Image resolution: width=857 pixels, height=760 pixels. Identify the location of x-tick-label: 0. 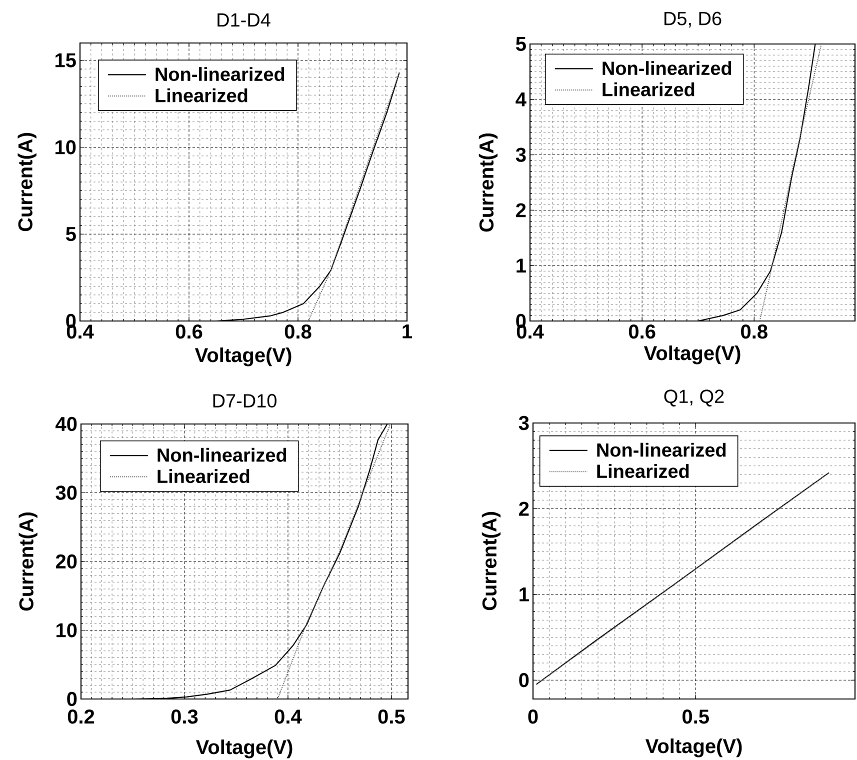
(533, 717).